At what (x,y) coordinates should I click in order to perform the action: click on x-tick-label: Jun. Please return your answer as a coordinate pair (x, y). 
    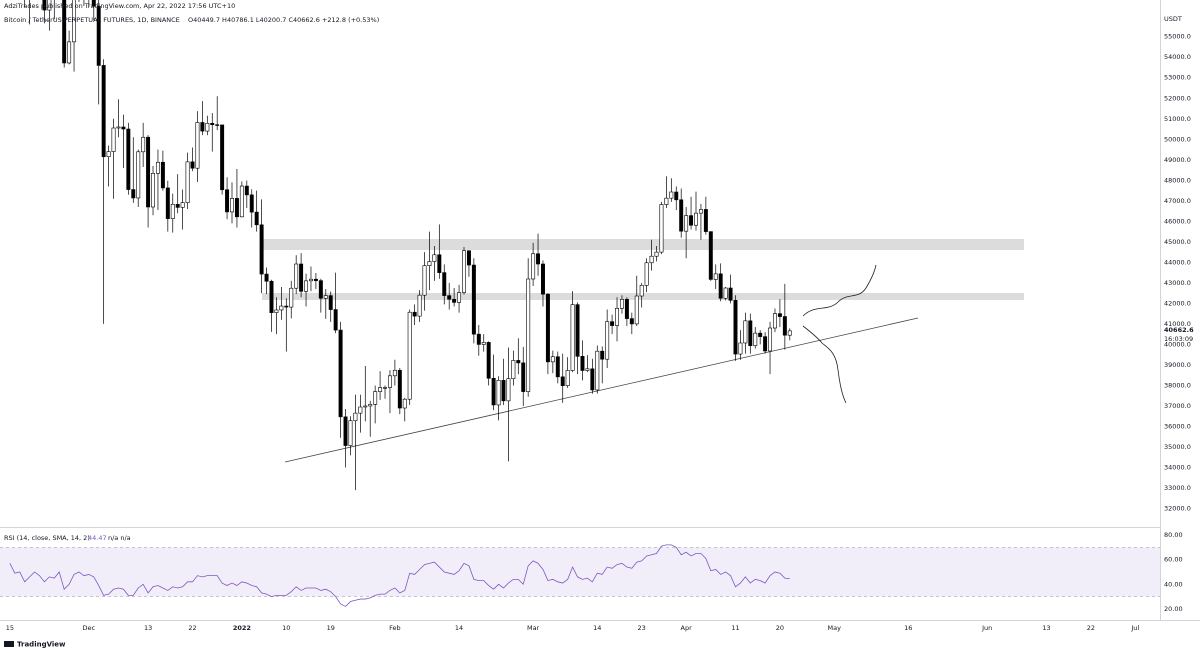
    Looking at the image, I should click on (986, 628).